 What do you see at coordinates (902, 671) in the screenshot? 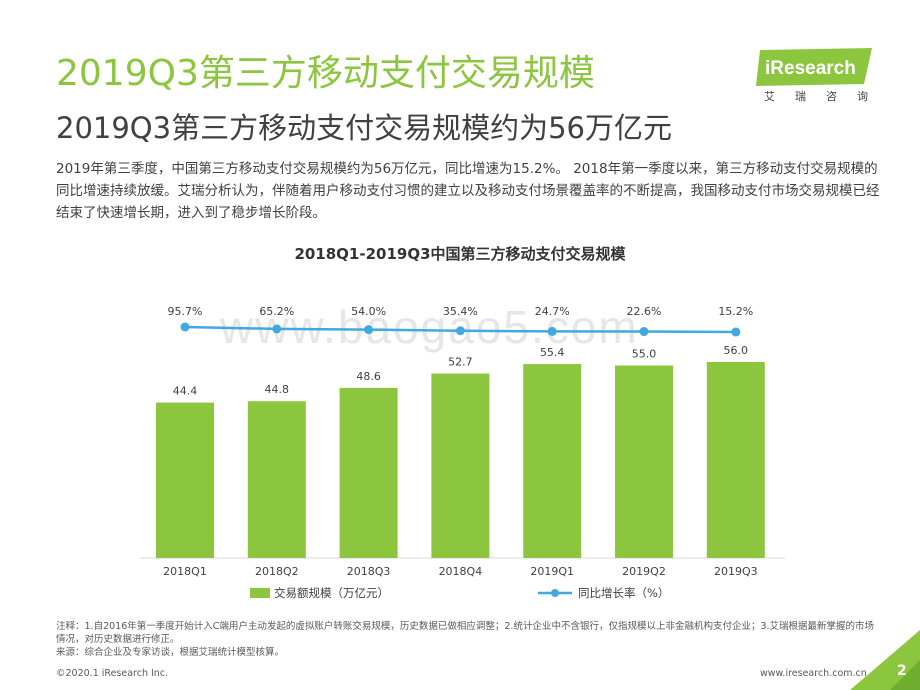
I see `page-number: 2` at bounding box center [902, 671].